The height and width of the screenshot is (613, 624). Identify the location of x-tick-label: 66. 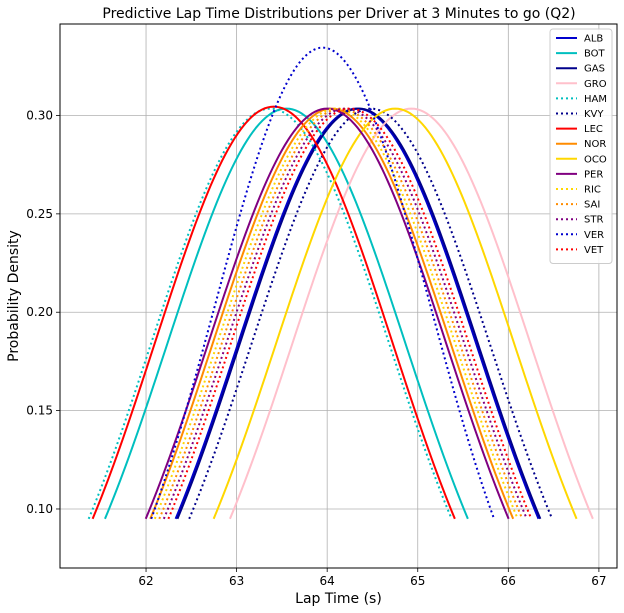
(508, 581).